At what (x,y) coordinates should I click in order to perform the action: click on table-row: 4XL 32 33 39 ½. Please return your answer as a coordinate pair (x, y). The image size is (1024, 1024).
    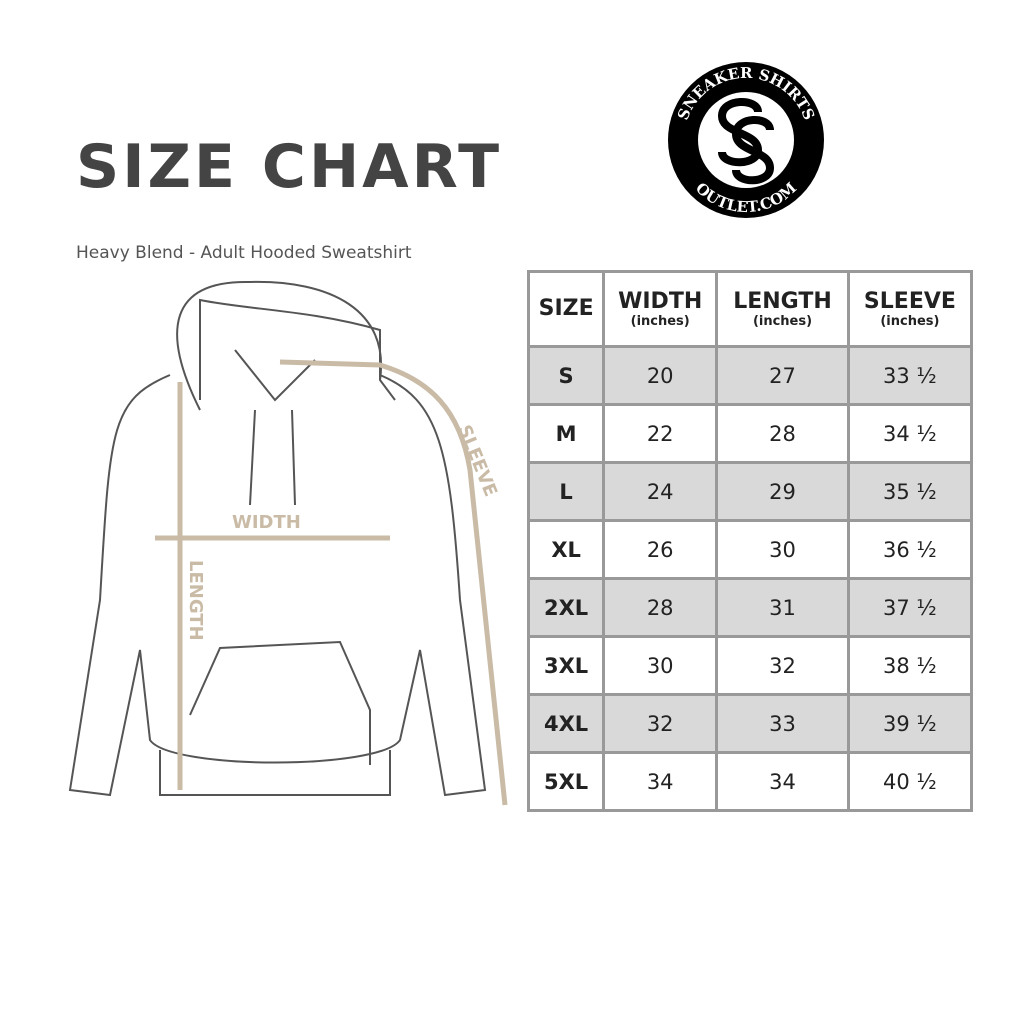
    Looking at the image, I should click on (750, 723).